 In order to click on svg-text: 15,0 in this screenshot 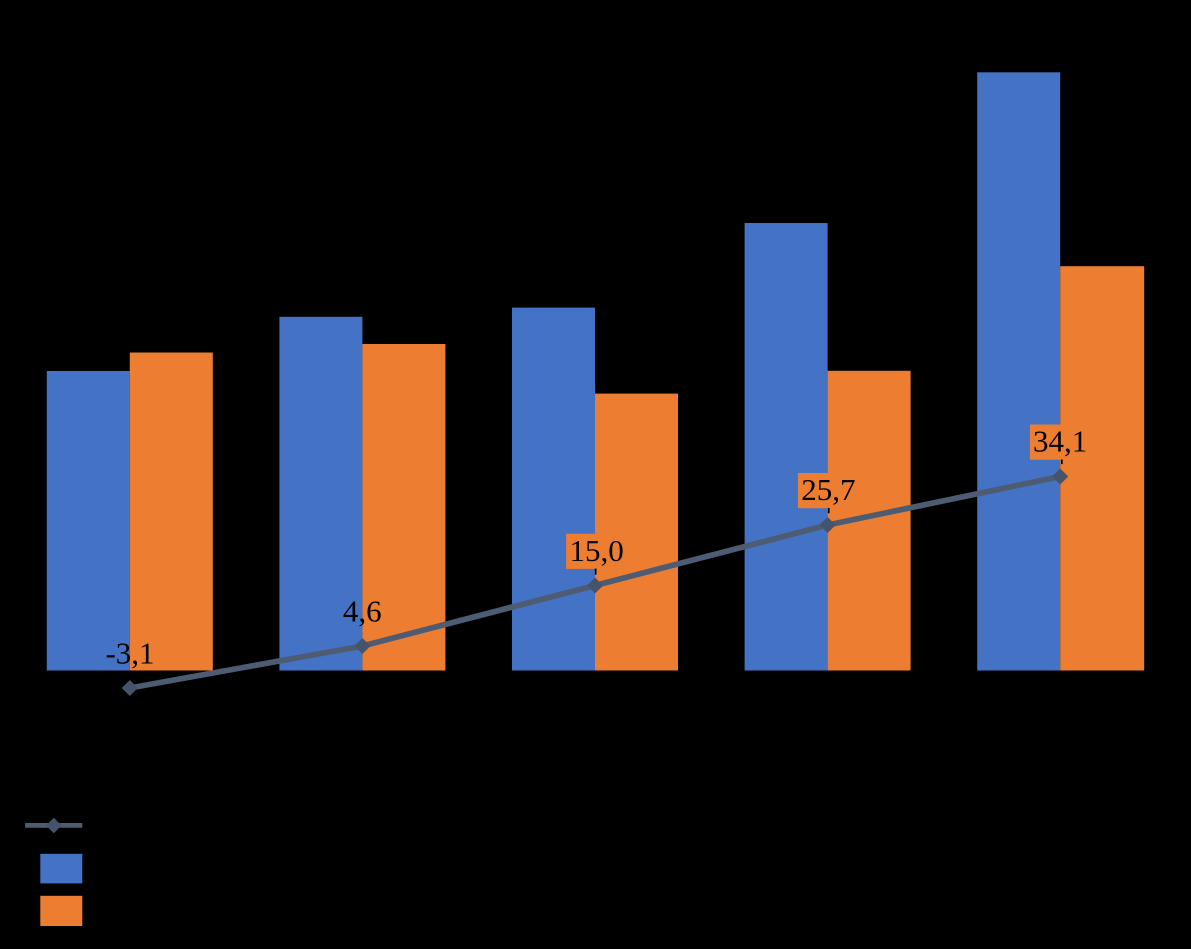, I will do `click(596, 550)`.